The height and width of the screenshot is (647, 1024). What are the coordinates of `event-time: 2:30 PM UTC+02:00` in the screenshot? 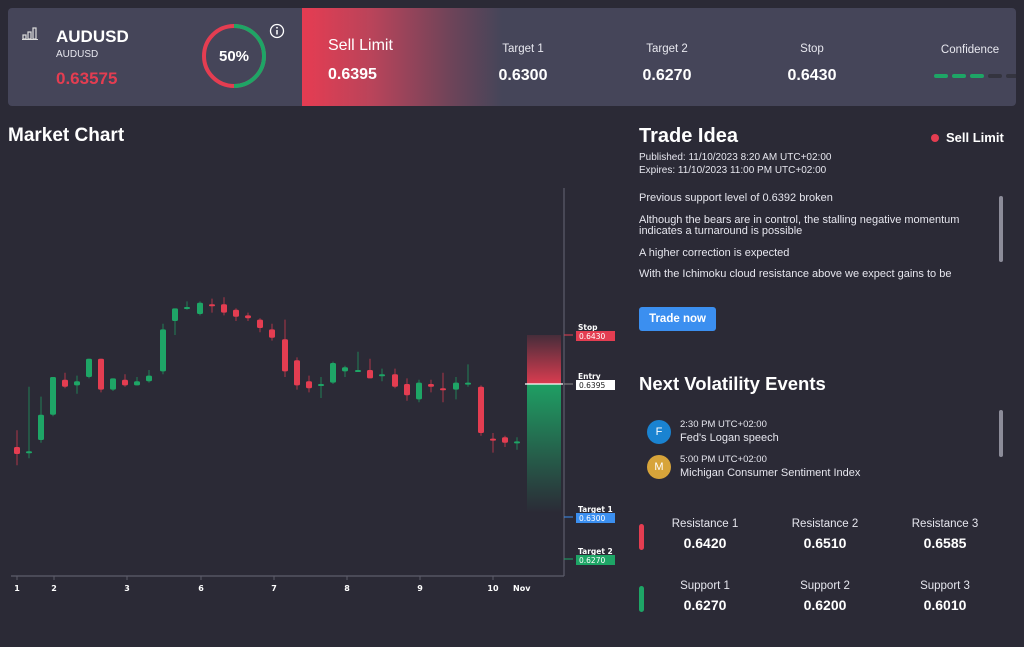 It's located at (723, 424).